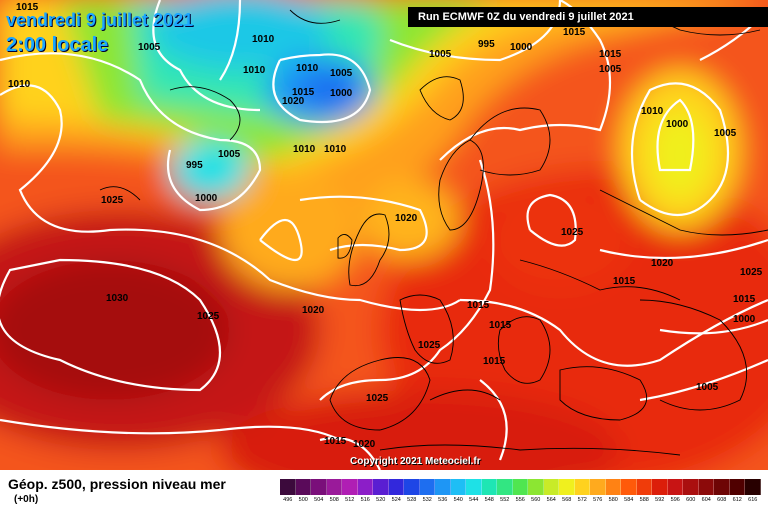 The image size is (768, 512). Describe the element at coordinates (505, 500) in the screenshot. I see `color-scale-value: 552` at that location.